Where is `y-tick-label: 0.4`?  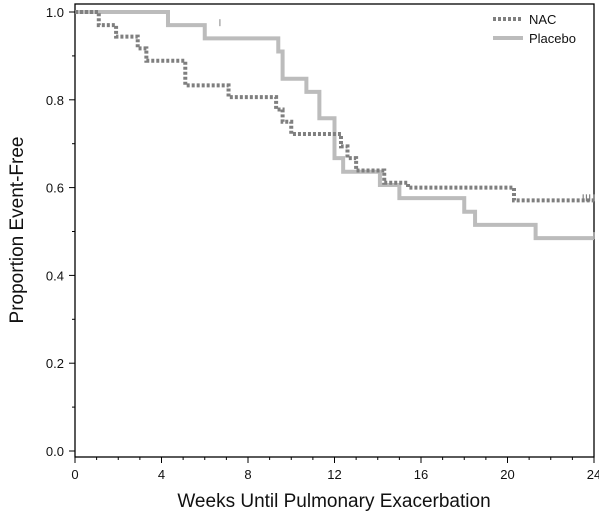 y-tick-label: 0.4 is located at coordinates (55, 275).